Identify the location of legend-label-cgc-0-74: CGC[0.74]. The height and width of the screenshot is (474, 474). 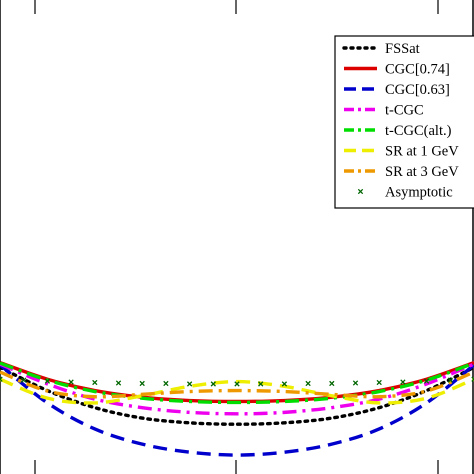
(417, 70).